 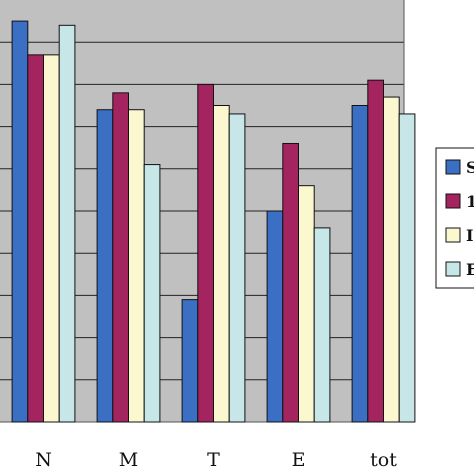 I want to click on legend: S 1 IE, so click(x=454, y=218).